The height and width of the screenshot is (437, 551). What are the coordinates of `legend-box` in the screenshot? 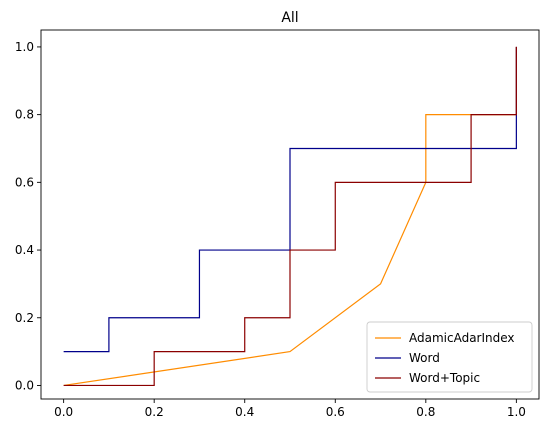 It's located at (449, 357).